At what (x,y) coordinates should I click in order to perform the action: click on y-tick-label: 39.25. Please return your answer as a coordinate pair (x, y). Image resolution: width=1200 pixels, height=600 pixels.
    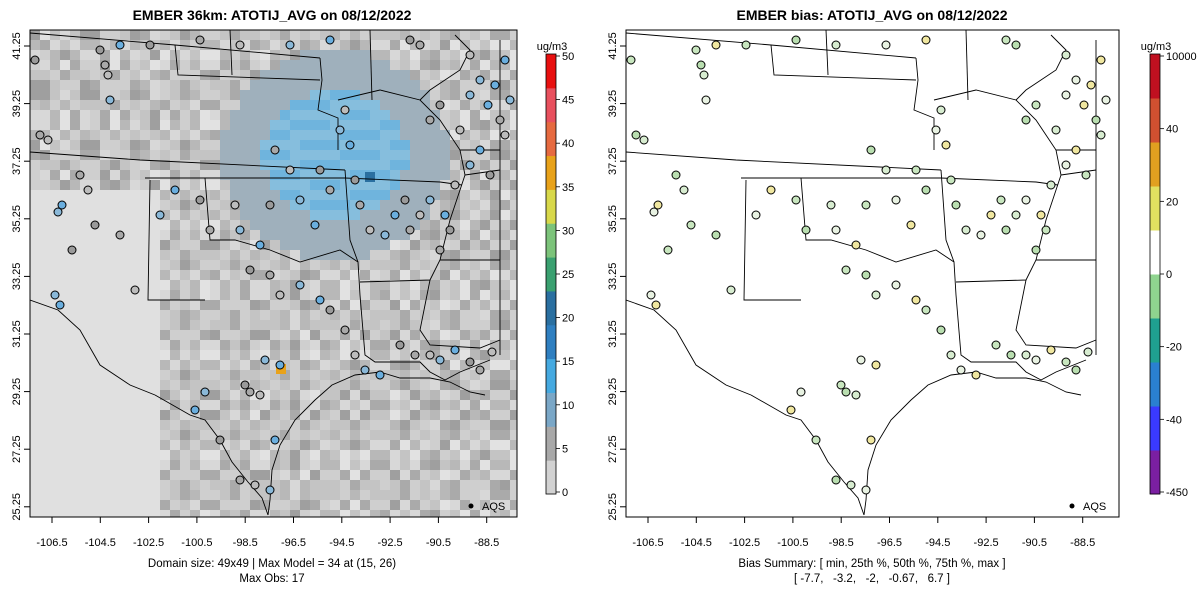
    Looking at the image, I should click on (613, 104).